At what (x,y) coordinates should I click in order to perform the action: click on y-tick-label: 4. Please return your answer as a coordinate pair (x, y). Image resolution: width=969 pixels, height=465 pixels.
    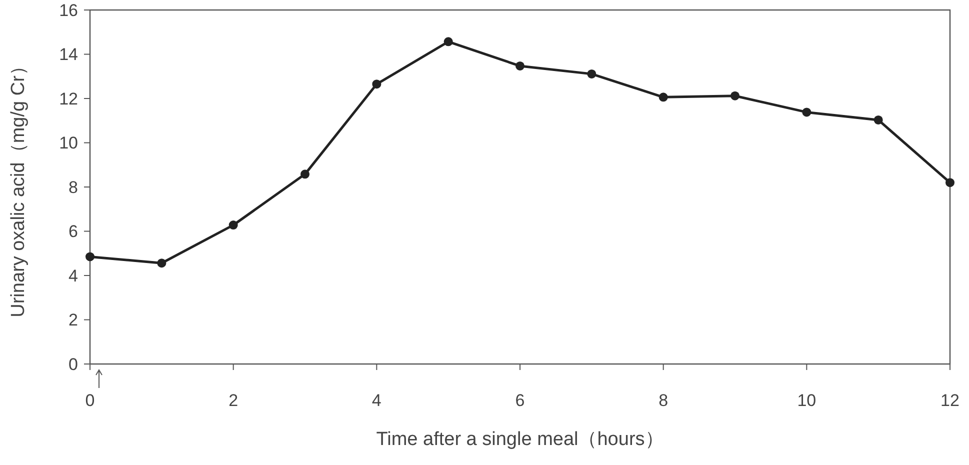
    Looking at the image, I should click on (73, 276).